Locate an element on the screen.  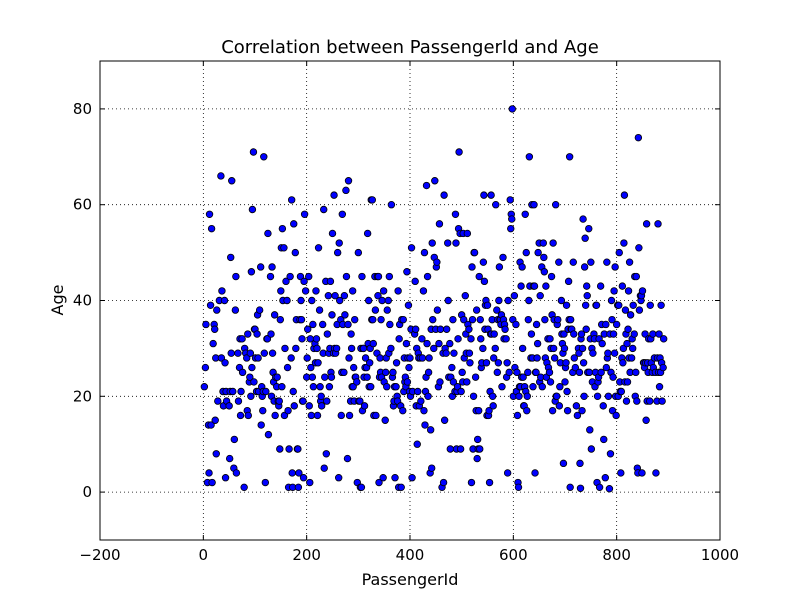
x-tick-label: 600 is located at coordinates (513, 555).